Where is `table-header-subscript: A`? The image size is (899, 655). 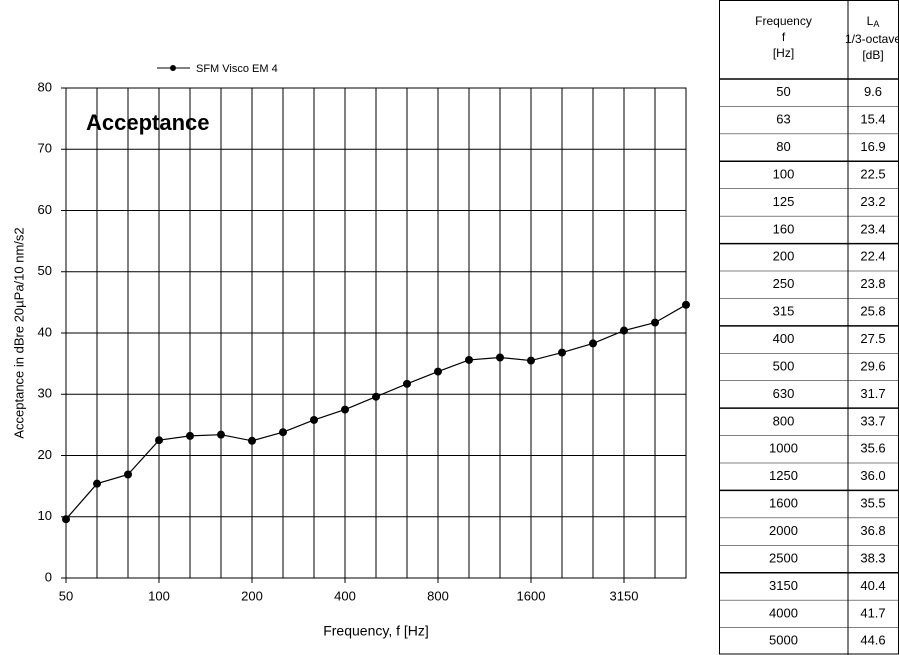
table-header-subscript: A is located at coordinates (876, 24).